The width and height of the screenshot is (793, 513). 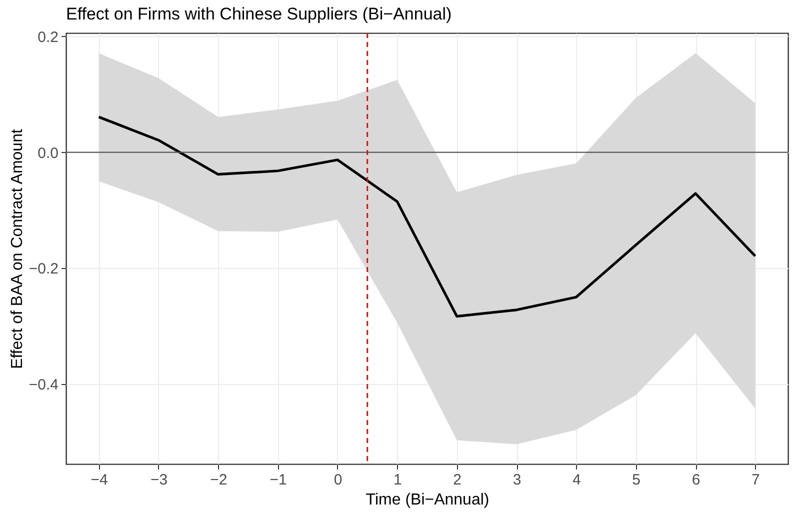 I want to click on x-axis-title: Time (Bi−Annual), so click(x=428, y=500).